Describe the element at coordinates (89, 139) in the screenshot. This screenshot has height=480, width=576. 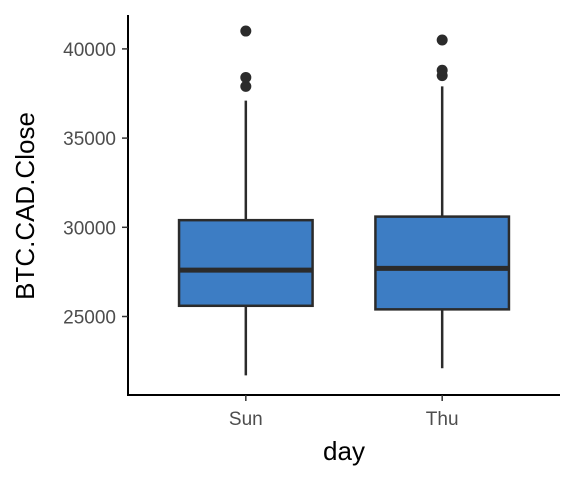
I see `y-tick-label: 35000` at that location.